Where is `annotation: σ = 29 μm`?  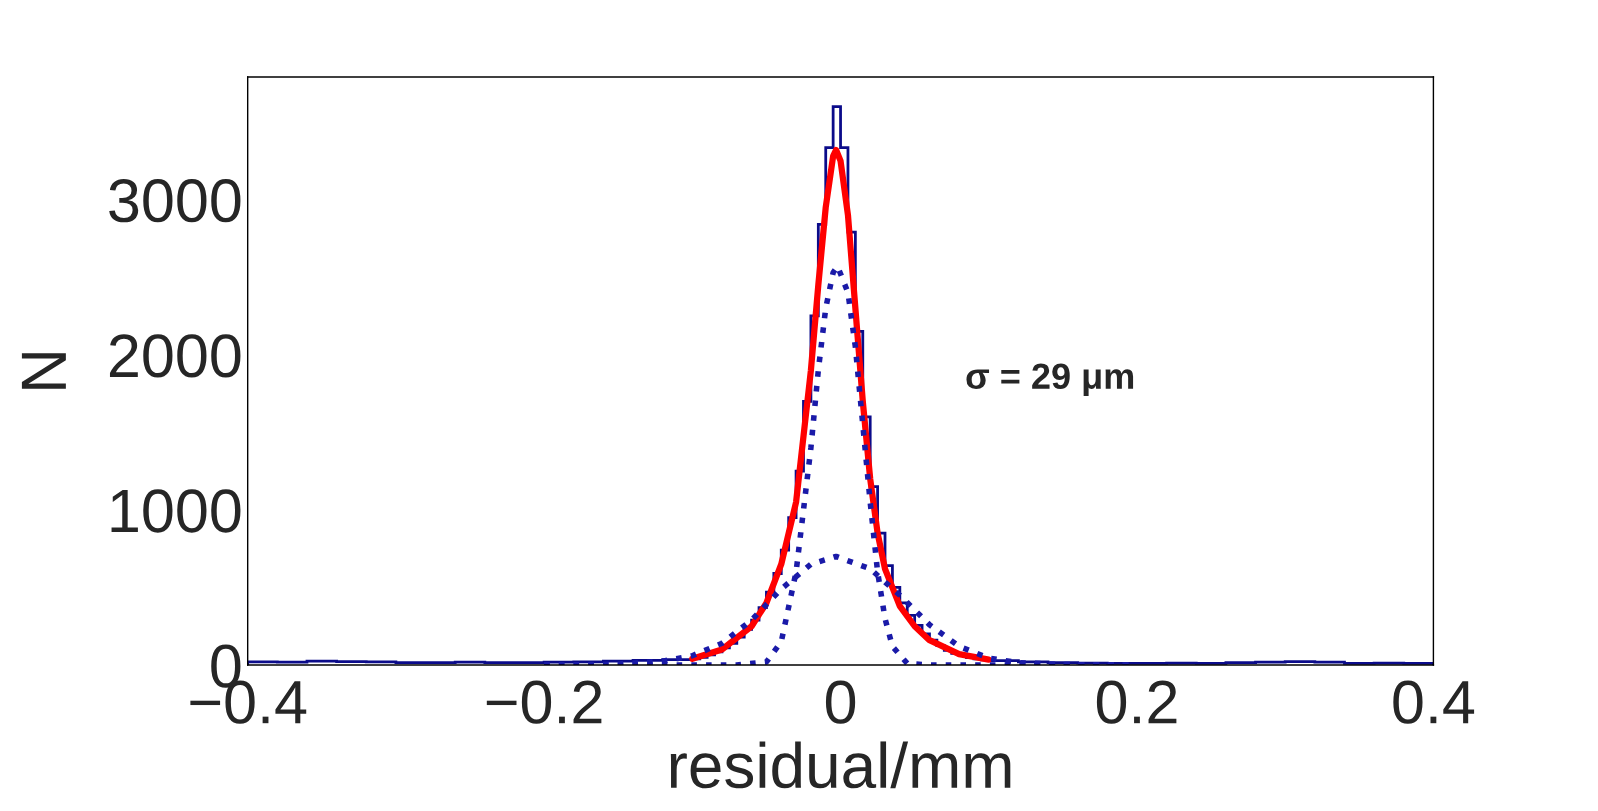
annotation: σ = 29 μm is located at coordinates (1050, 380).